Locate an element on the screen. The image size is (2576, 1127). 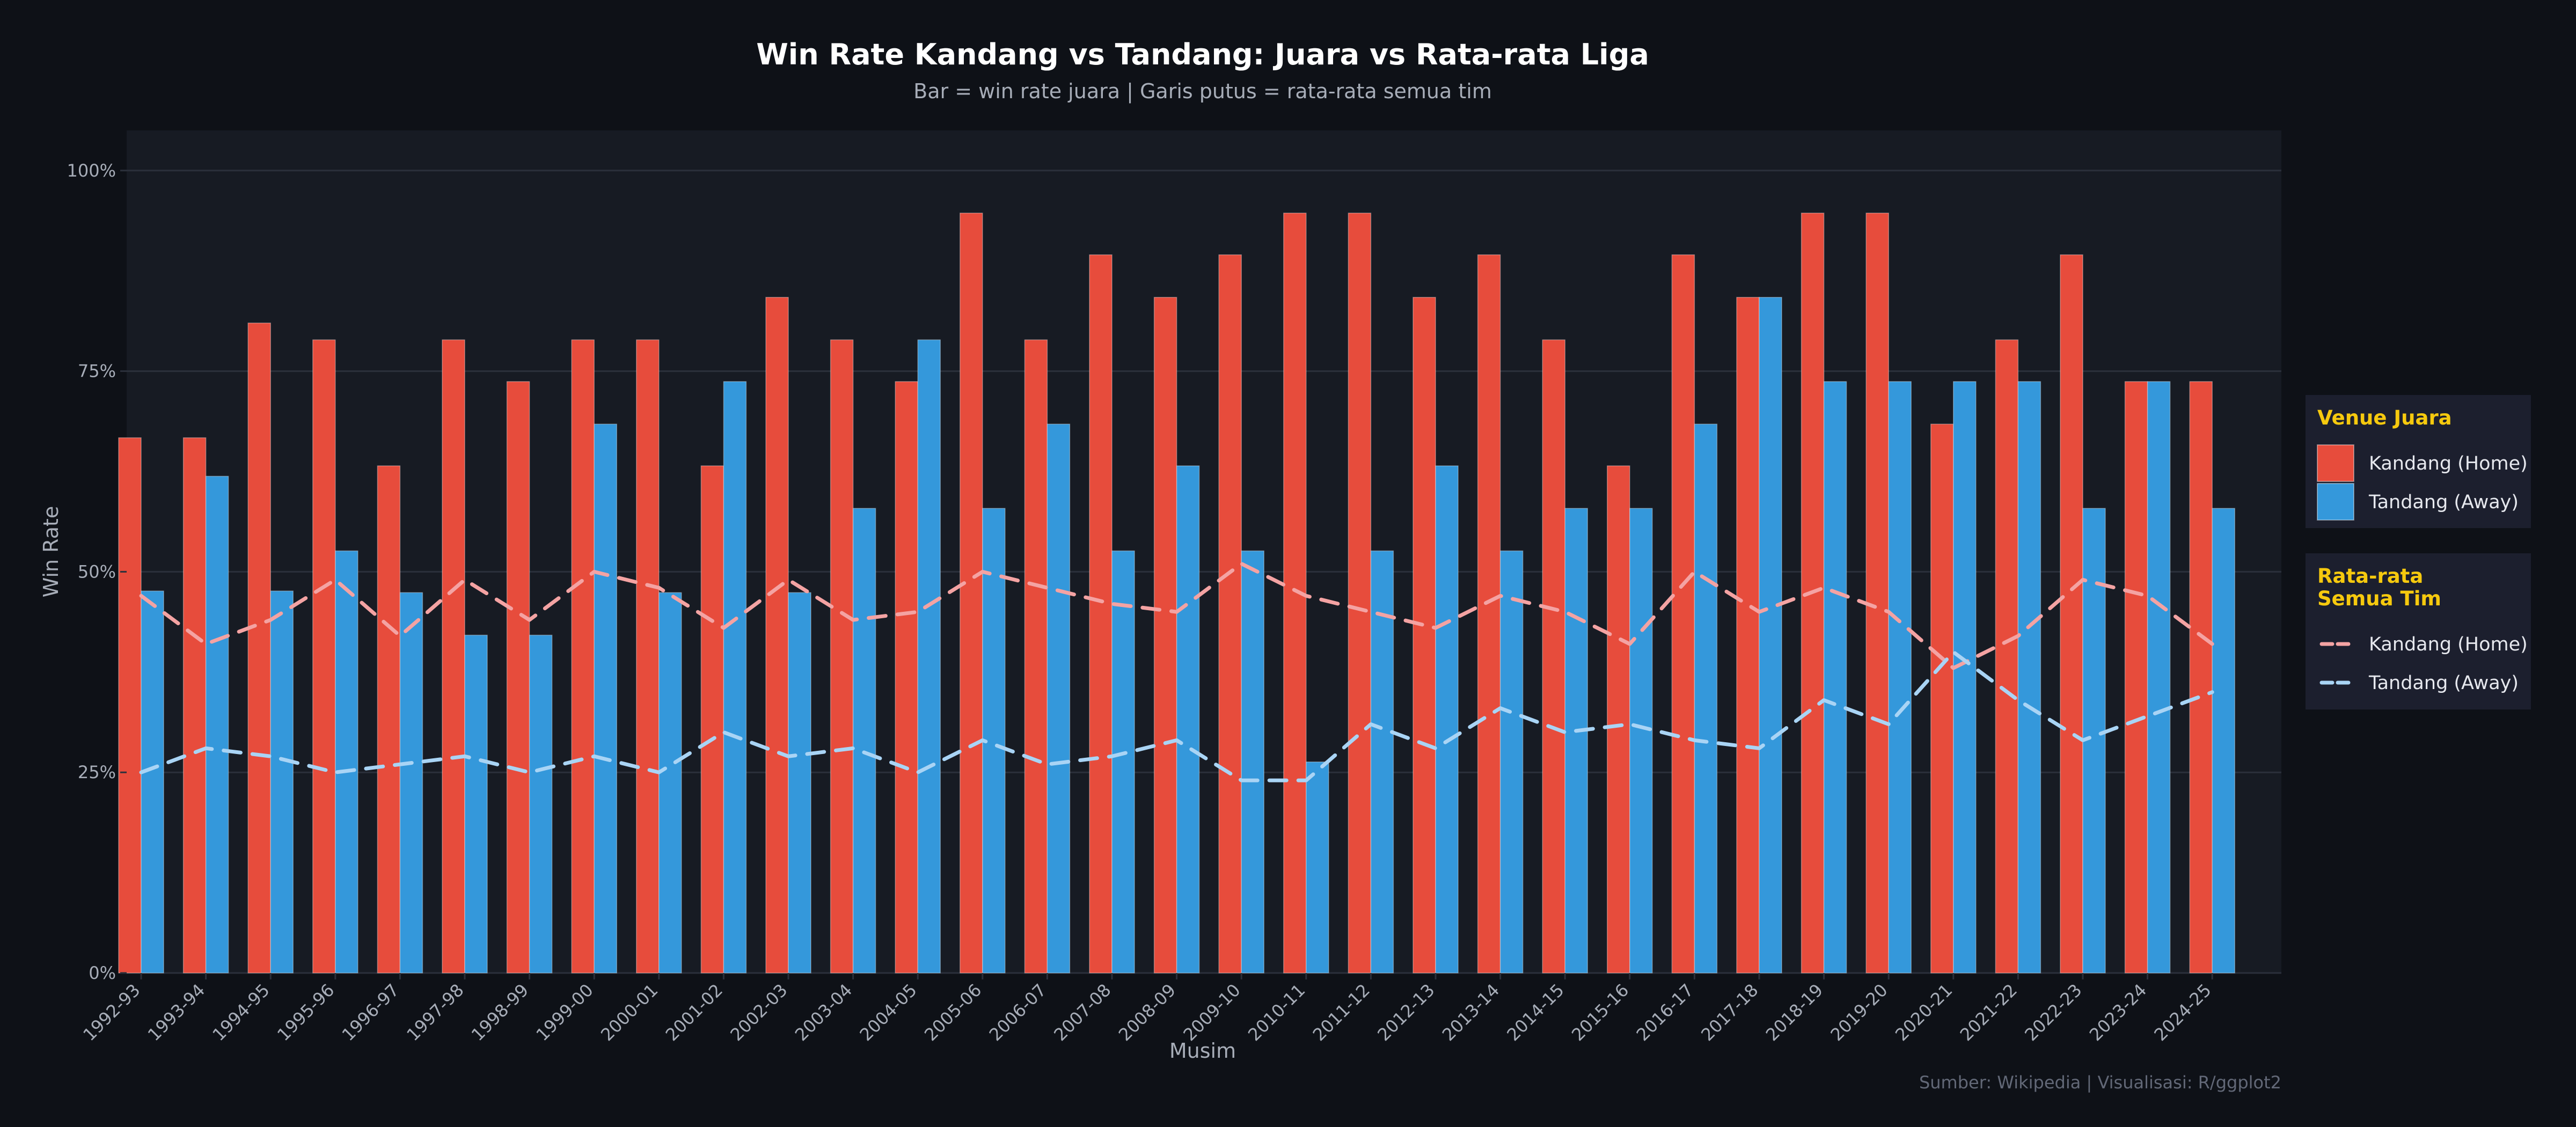
x-tick-label: 2015-16 is located at coordinates (1600, 1012).